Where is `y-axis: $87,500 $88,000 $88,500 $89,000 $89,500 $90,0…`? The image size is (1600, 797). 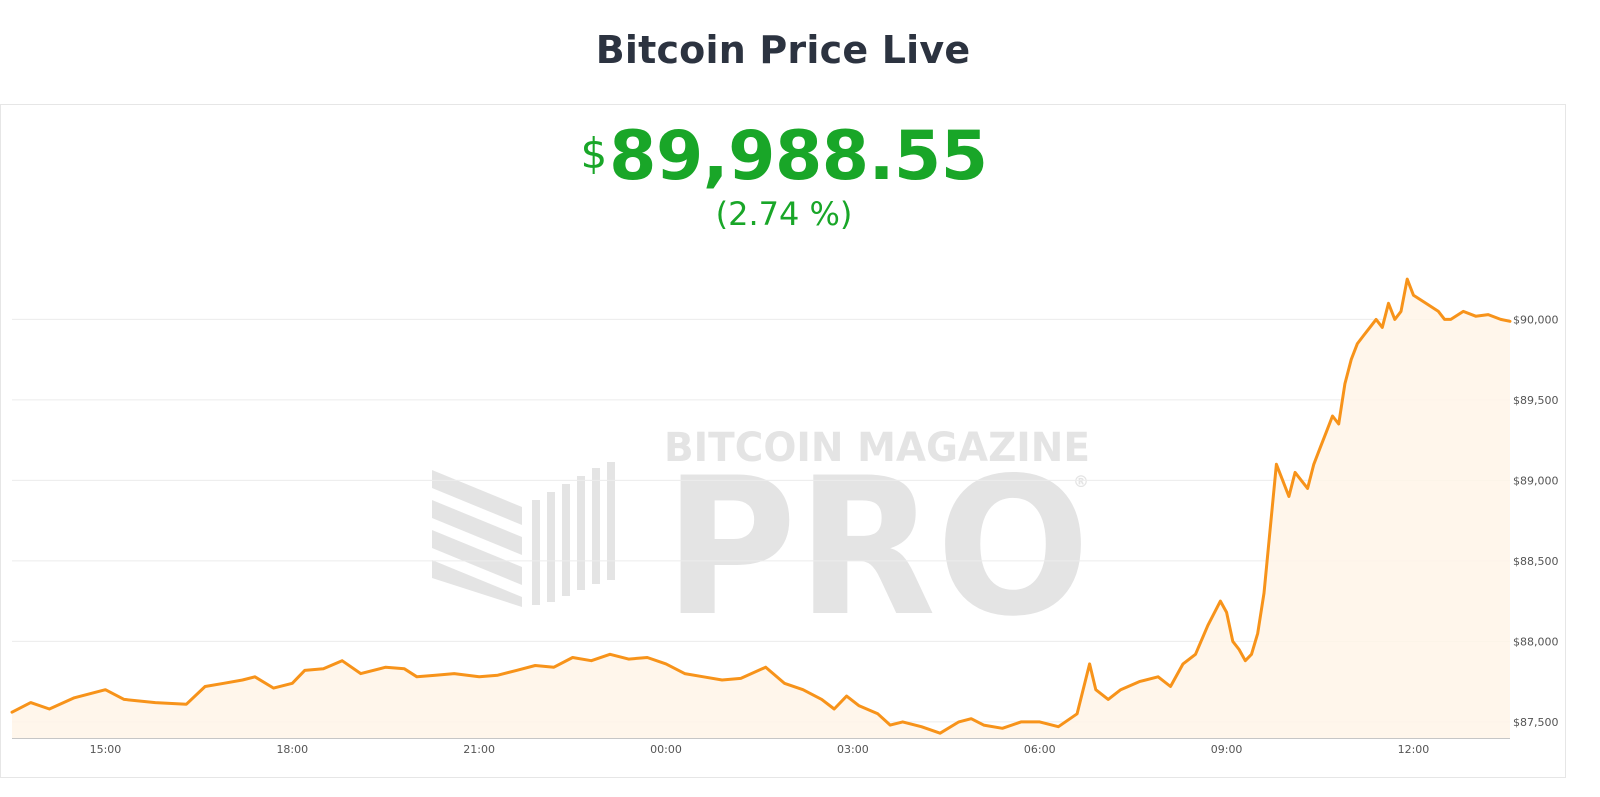
y-axis: $87,500 $88,000 $88,500 $89,000 $89,500 $90,0… is located at coordinates (1536, 521).